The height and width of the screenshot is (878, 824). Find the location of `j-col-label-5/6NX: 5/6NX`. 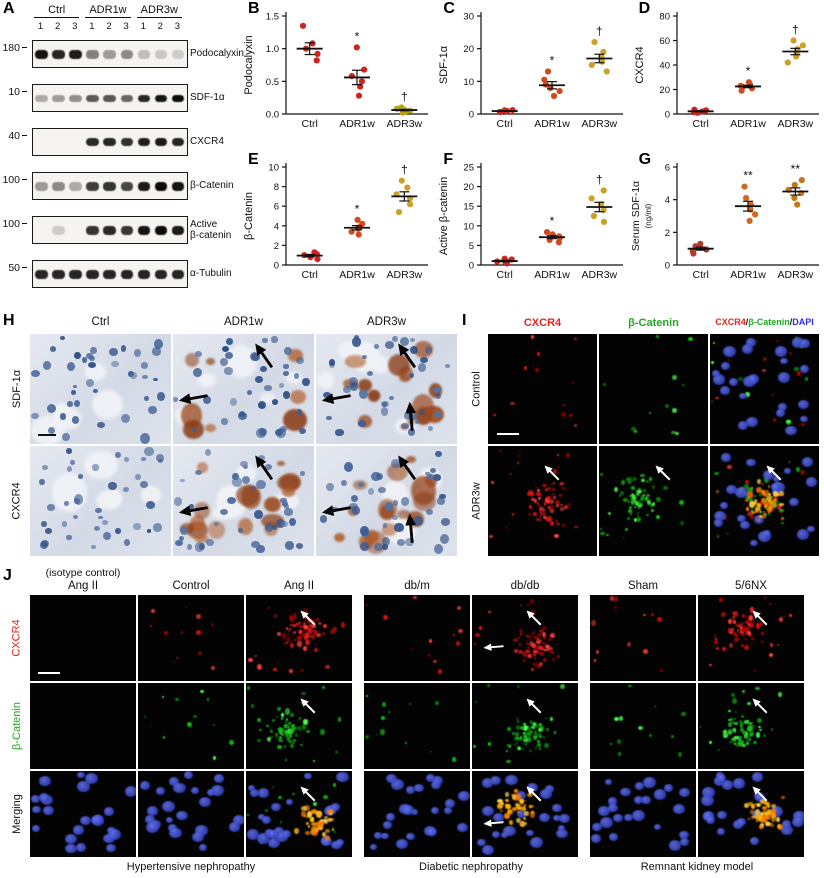

j-col-label-5/6NX: 5/6NX is located at coordinates (751, 586).